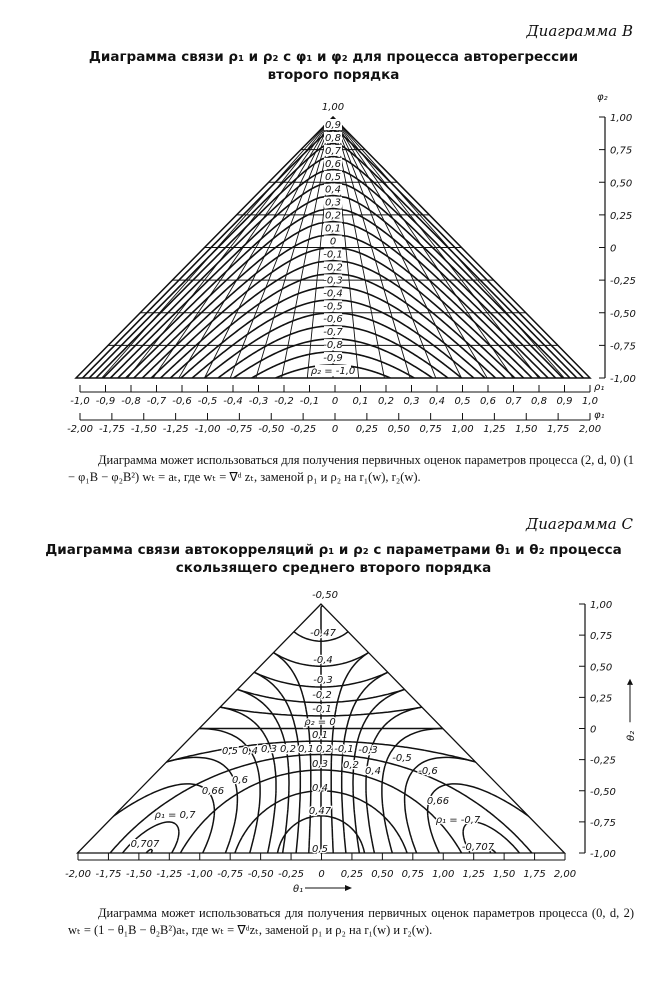 The height and width of the screenshot is (990, 667). Describe the element at coordinates (367, 429) in the screenshot. I see `phi1-tick-label: 0,25` at that location.